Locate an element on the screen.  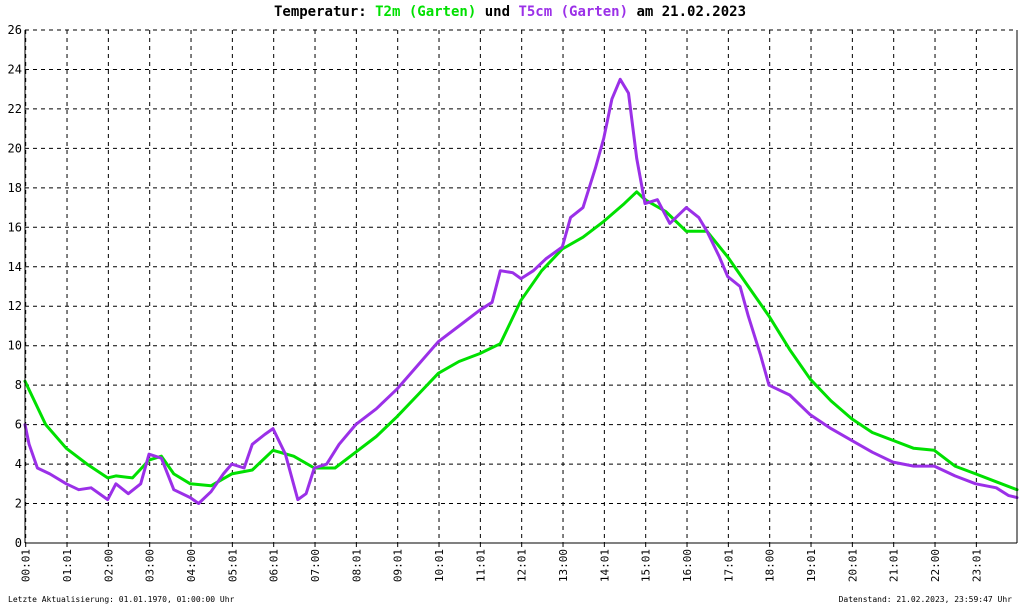
x-tick-label: 11:01 is located at coordinates (480, 565).